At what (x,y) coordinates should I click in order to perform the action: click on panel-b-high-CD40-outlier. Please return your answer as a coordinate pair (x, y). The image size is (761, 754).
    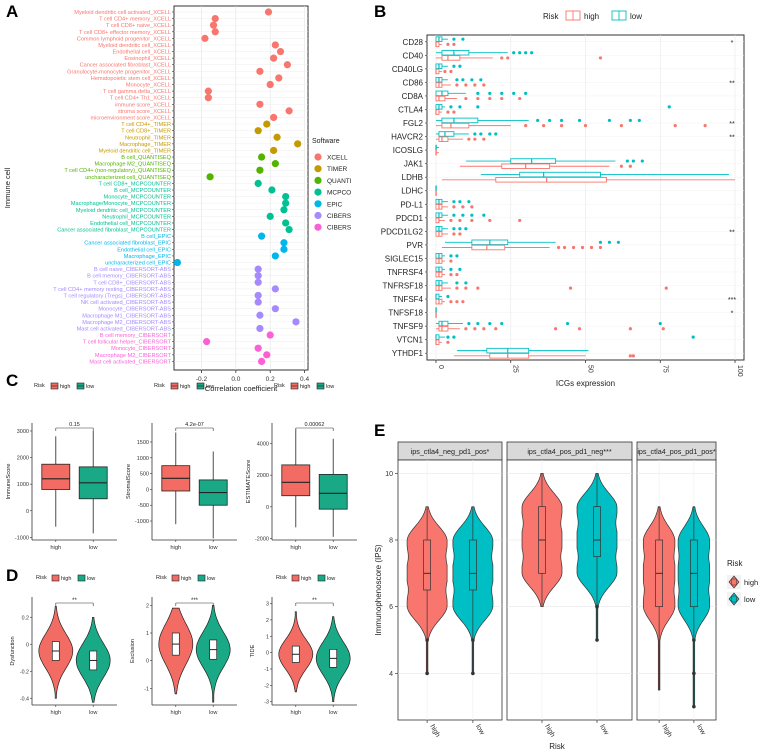
    Looking at the image, I should click on (508, 58).